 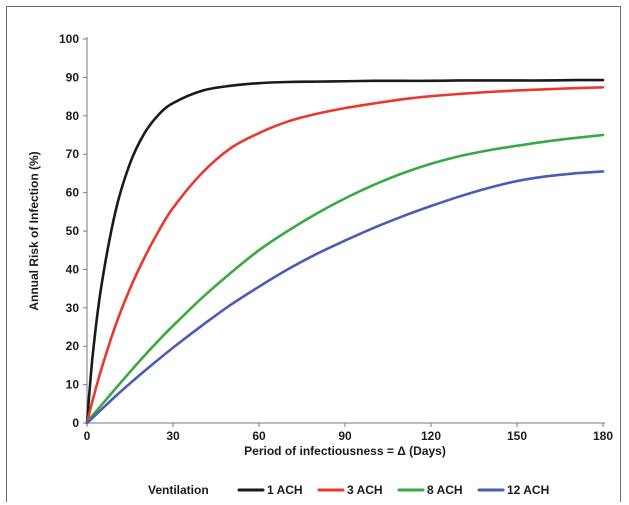 I want to click on y-tick-label: 50, so click(x=73, y=231).